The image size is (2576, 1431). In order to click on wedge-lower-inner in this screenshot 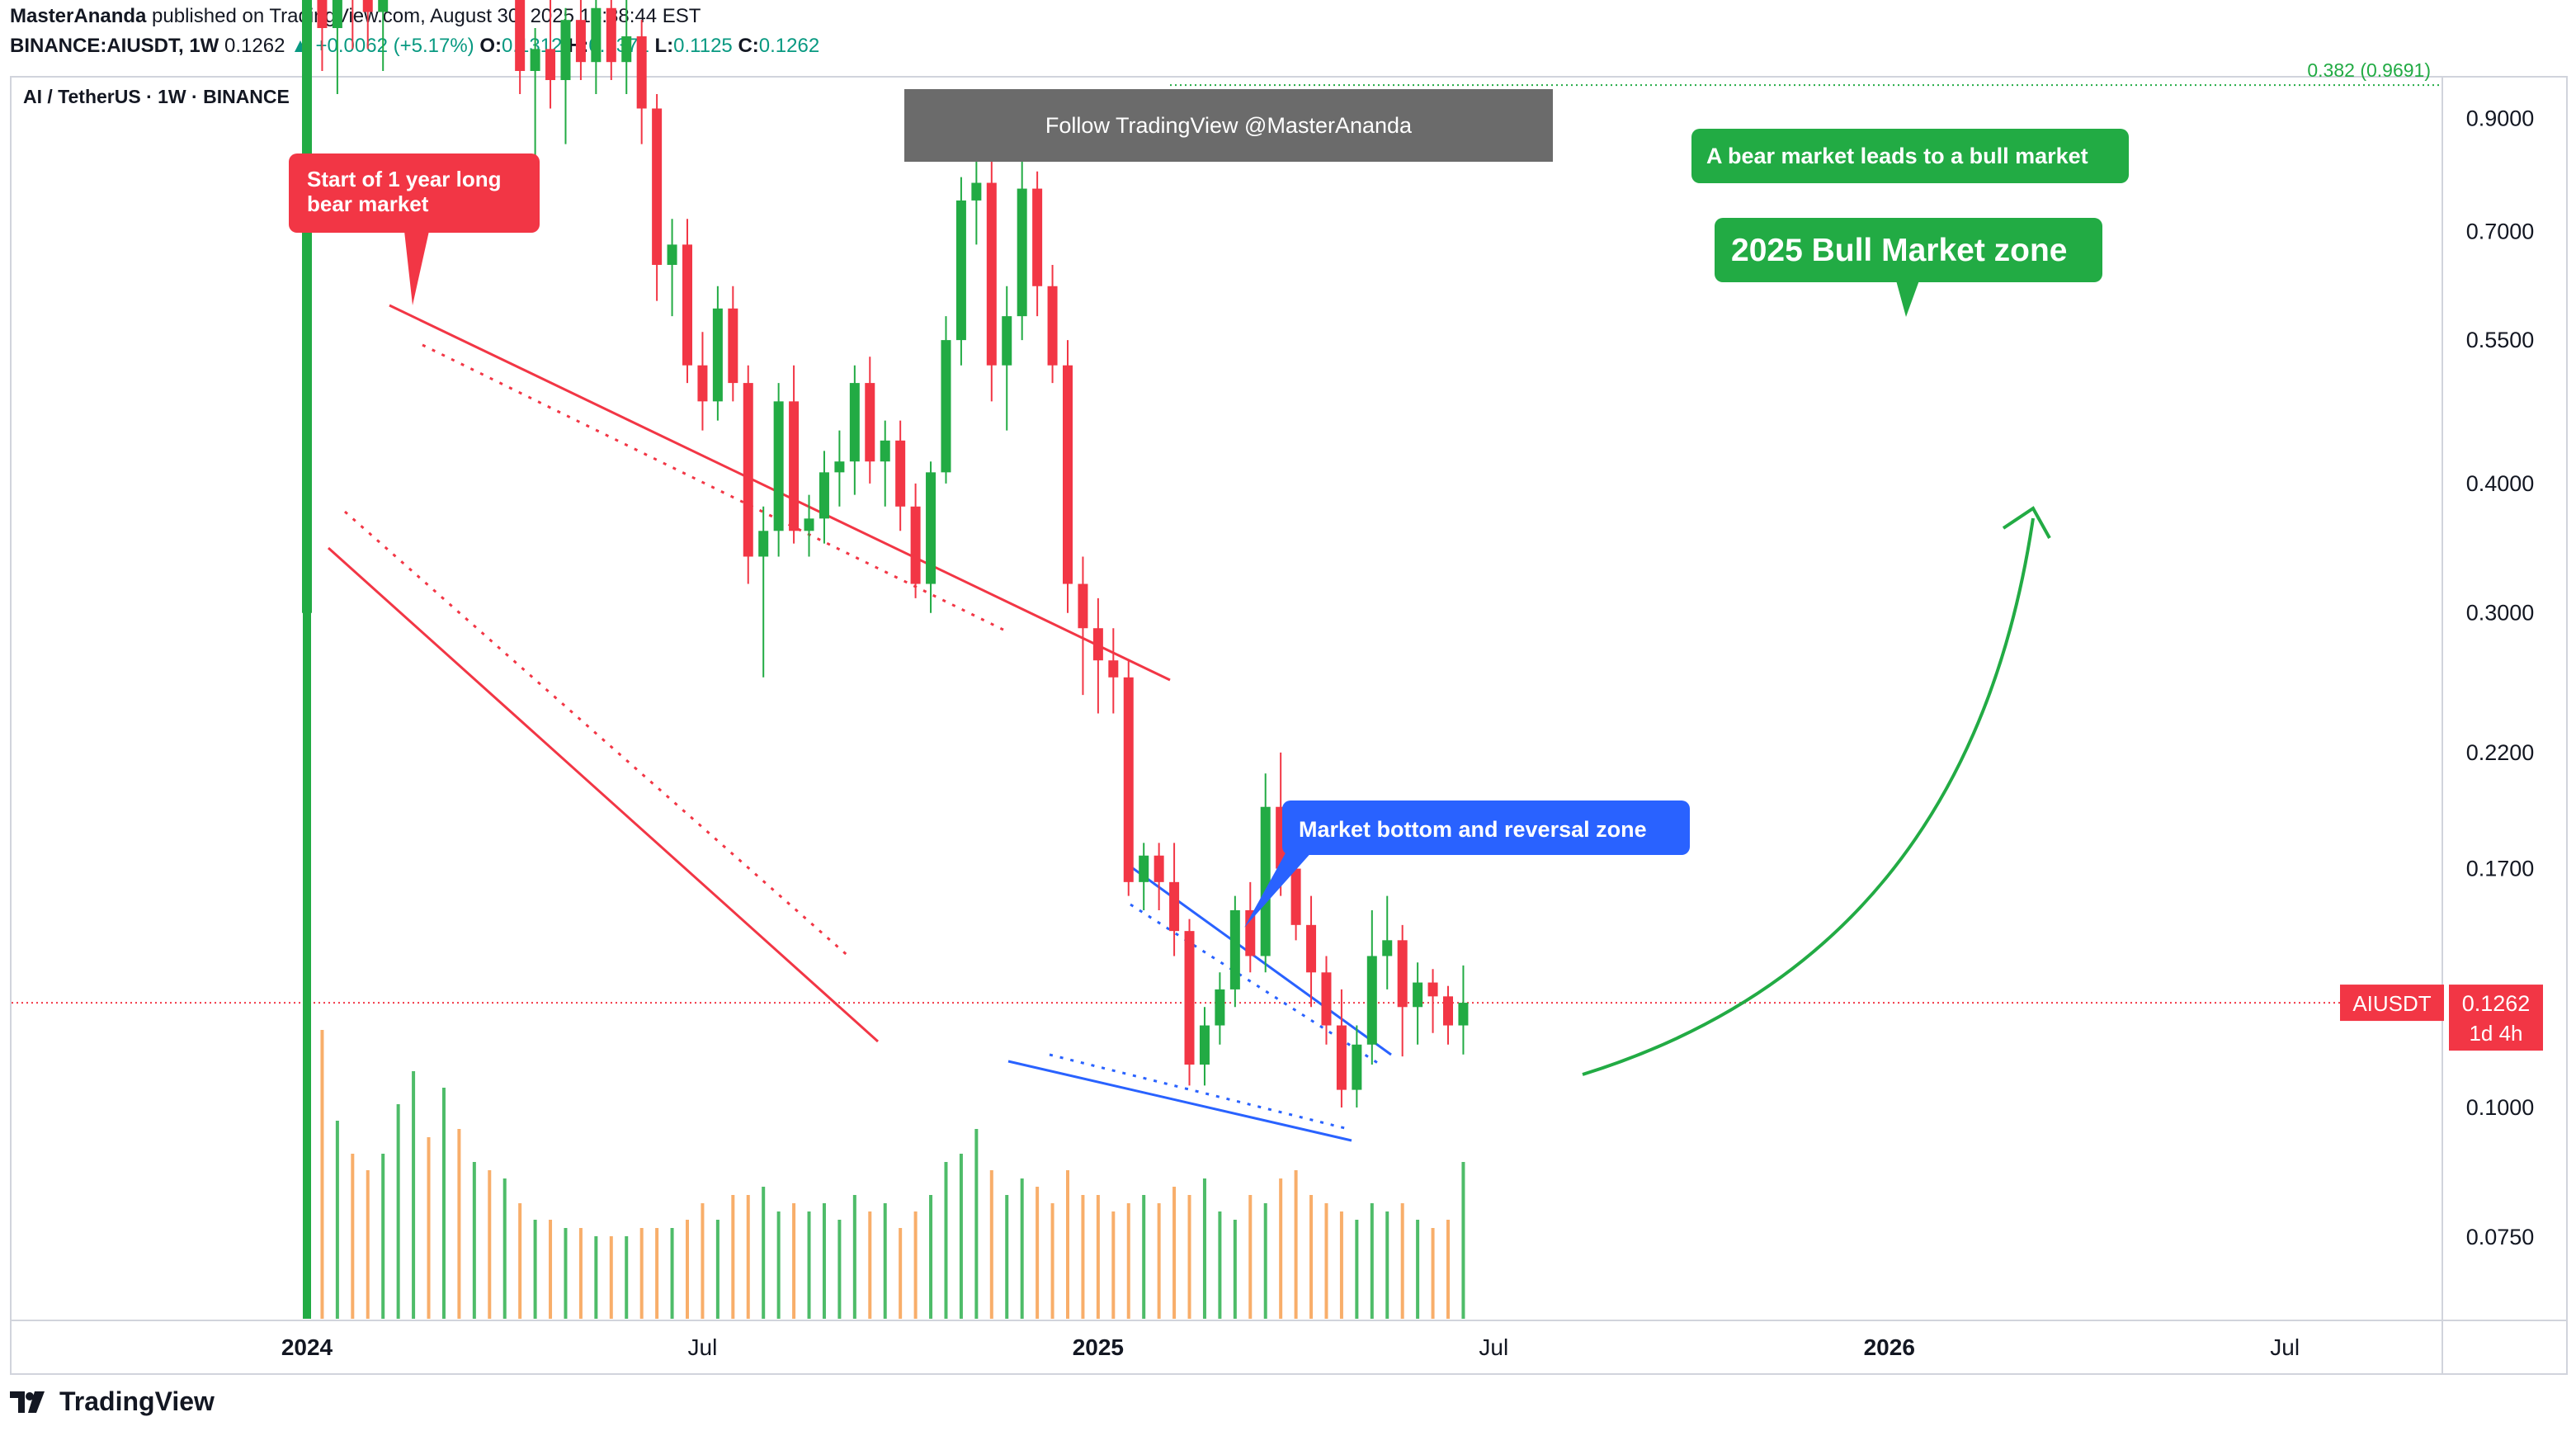, I will do `click(1199, 1092)`.